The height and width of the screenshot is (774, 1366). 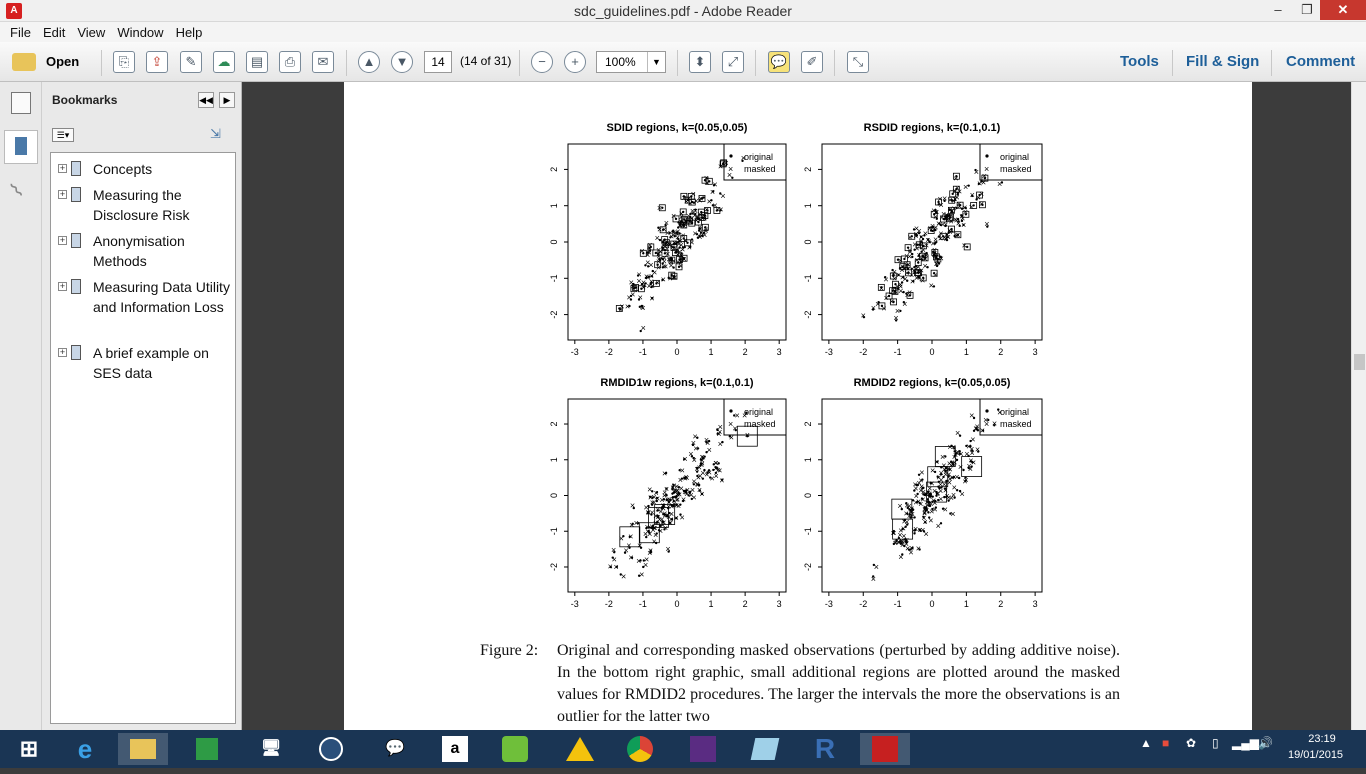 I want to click on zoom-select: 100% ▼, so click(x=631, y=62).